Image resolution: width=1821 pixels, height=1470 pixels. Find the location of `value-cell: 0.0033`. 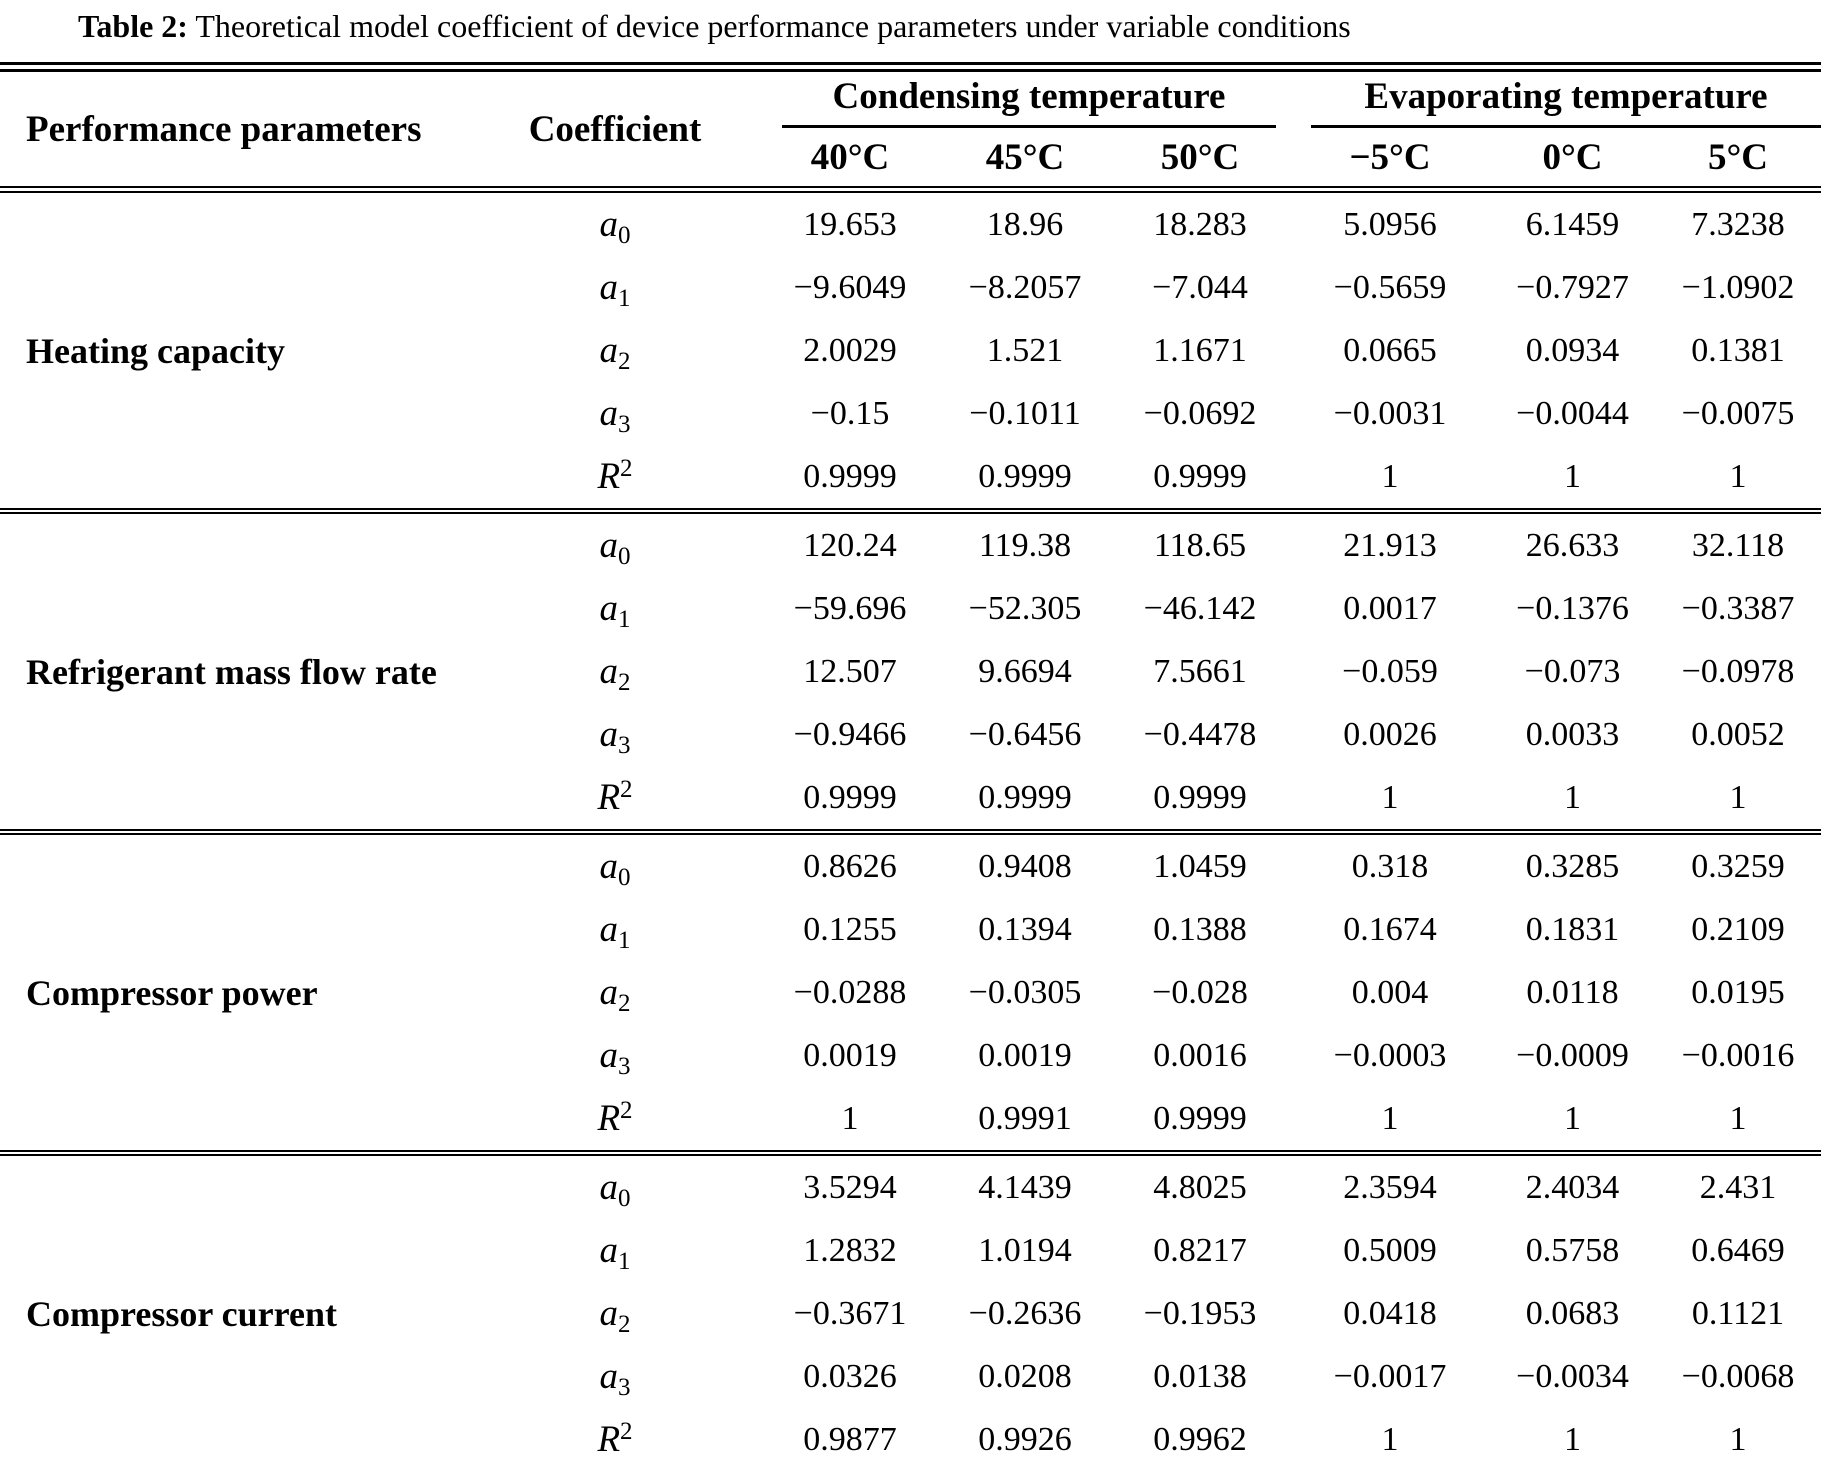

value-cell: 0.0033 is located at coordinates (1572, 734).